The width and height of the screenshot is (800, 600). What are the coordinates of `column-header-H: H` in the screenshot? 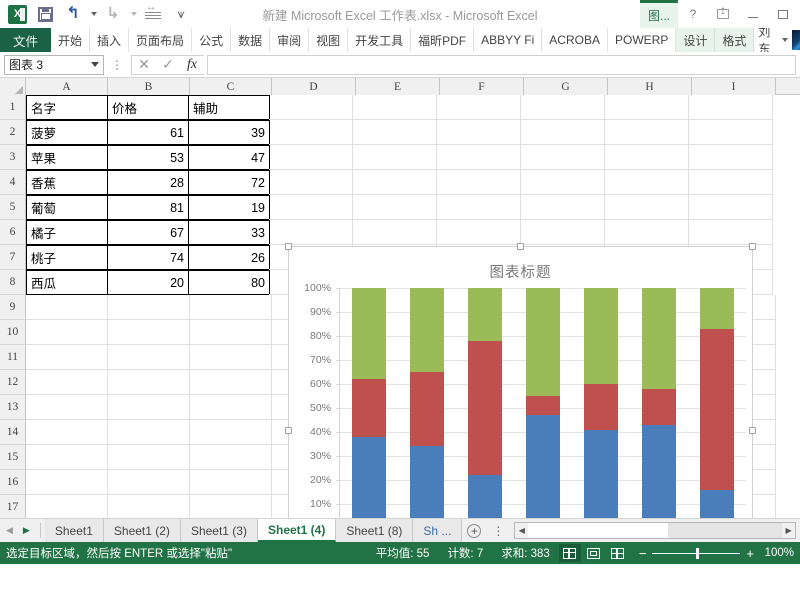 It's located at (650, 86).